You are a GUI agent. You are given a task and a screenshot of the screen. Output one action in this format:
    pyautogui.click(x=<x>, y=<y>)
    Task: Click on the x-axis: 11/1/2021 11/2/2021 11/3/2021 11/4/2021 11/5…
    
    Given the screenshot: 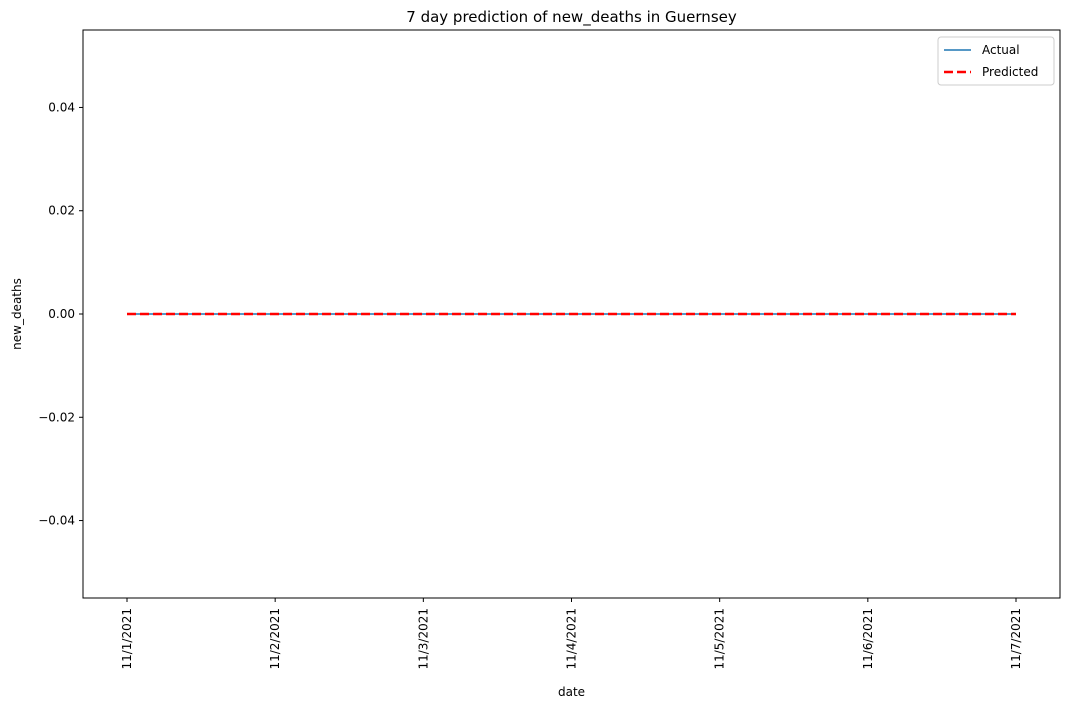 What is the action you would take?
    pyautogui.click(x=571, y=634)
    